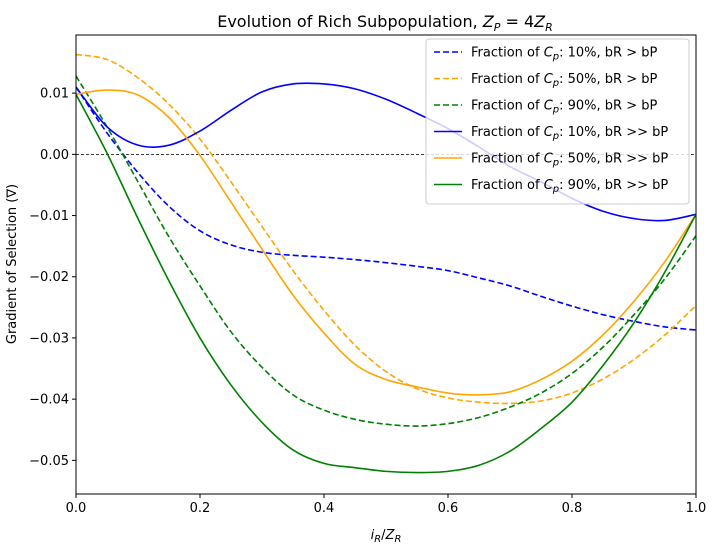 The image size is (717, 546). I want to click on legend-label-5: Fraction of Cp: 50%, bR >> bP, so click(569, 160).